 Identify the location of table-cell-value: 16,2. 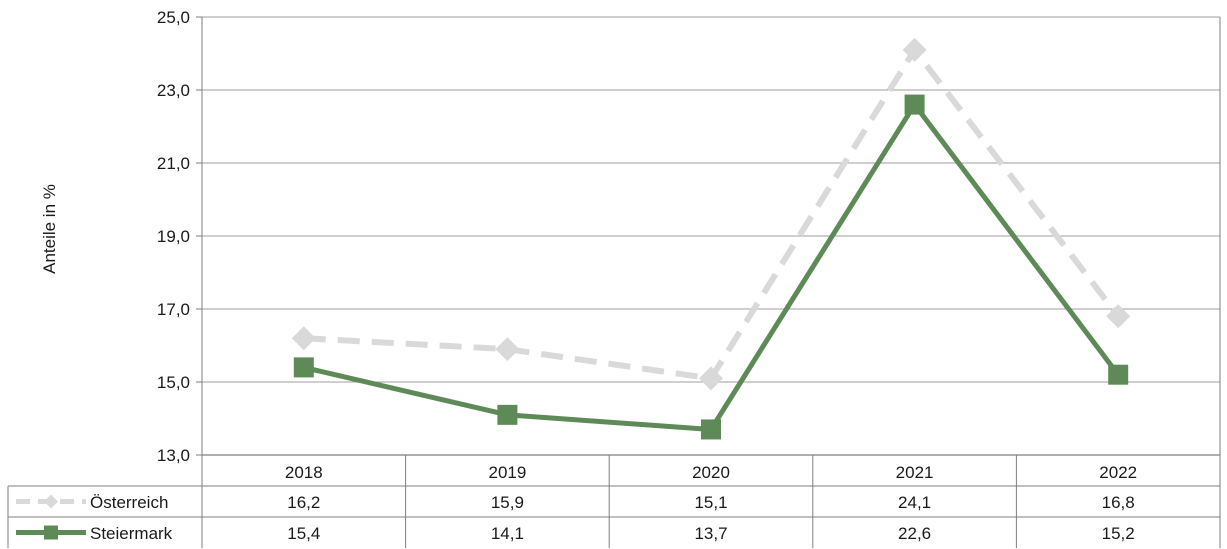
(303, 502).